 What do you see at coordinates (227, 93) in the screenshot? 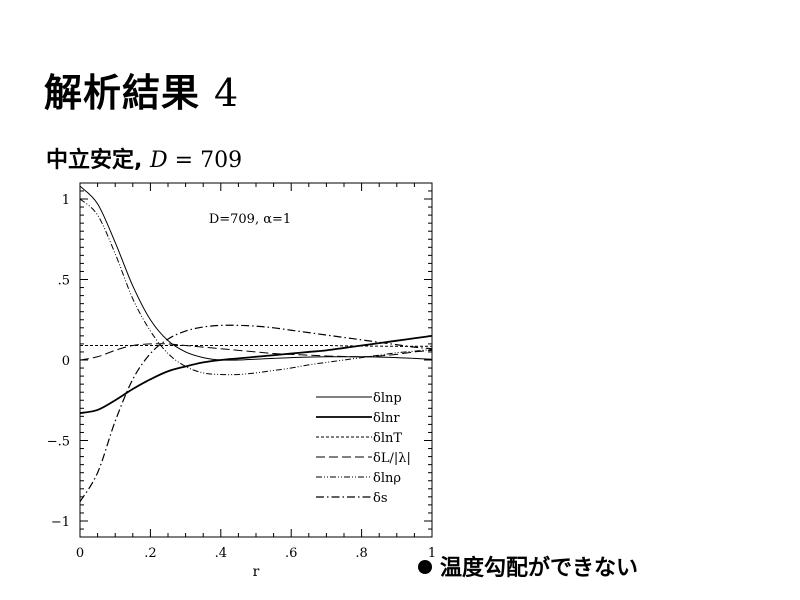
I see `slide-title-number: 4` at bounding box center [227, 93].